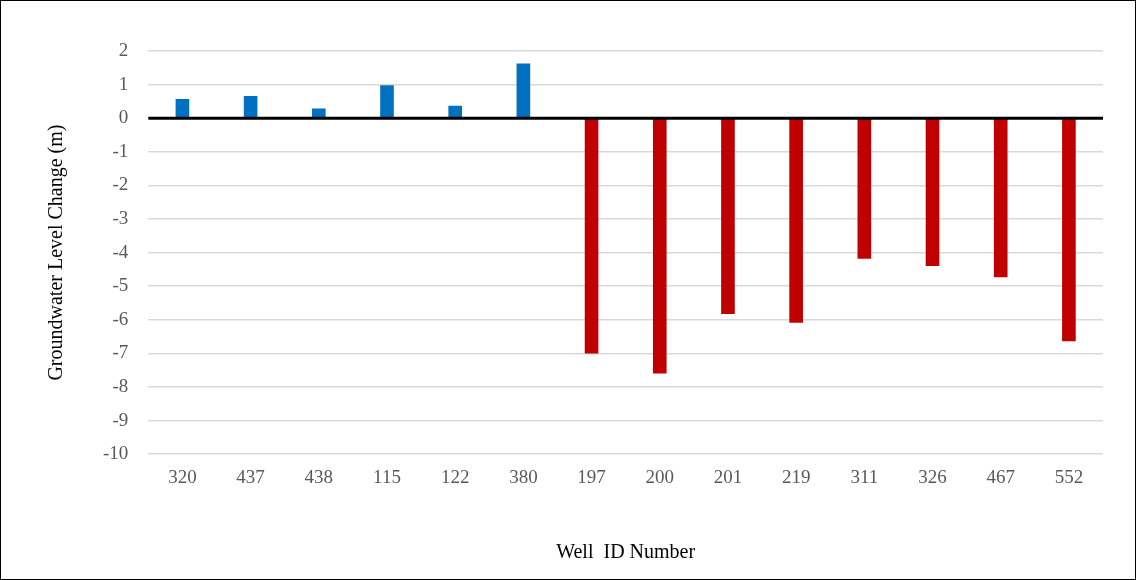 This screenshot has height=580, width=1136. Describe the element at coordinates (120, 385) in the screenshot. I see `y-tick-label: -8` at that location.